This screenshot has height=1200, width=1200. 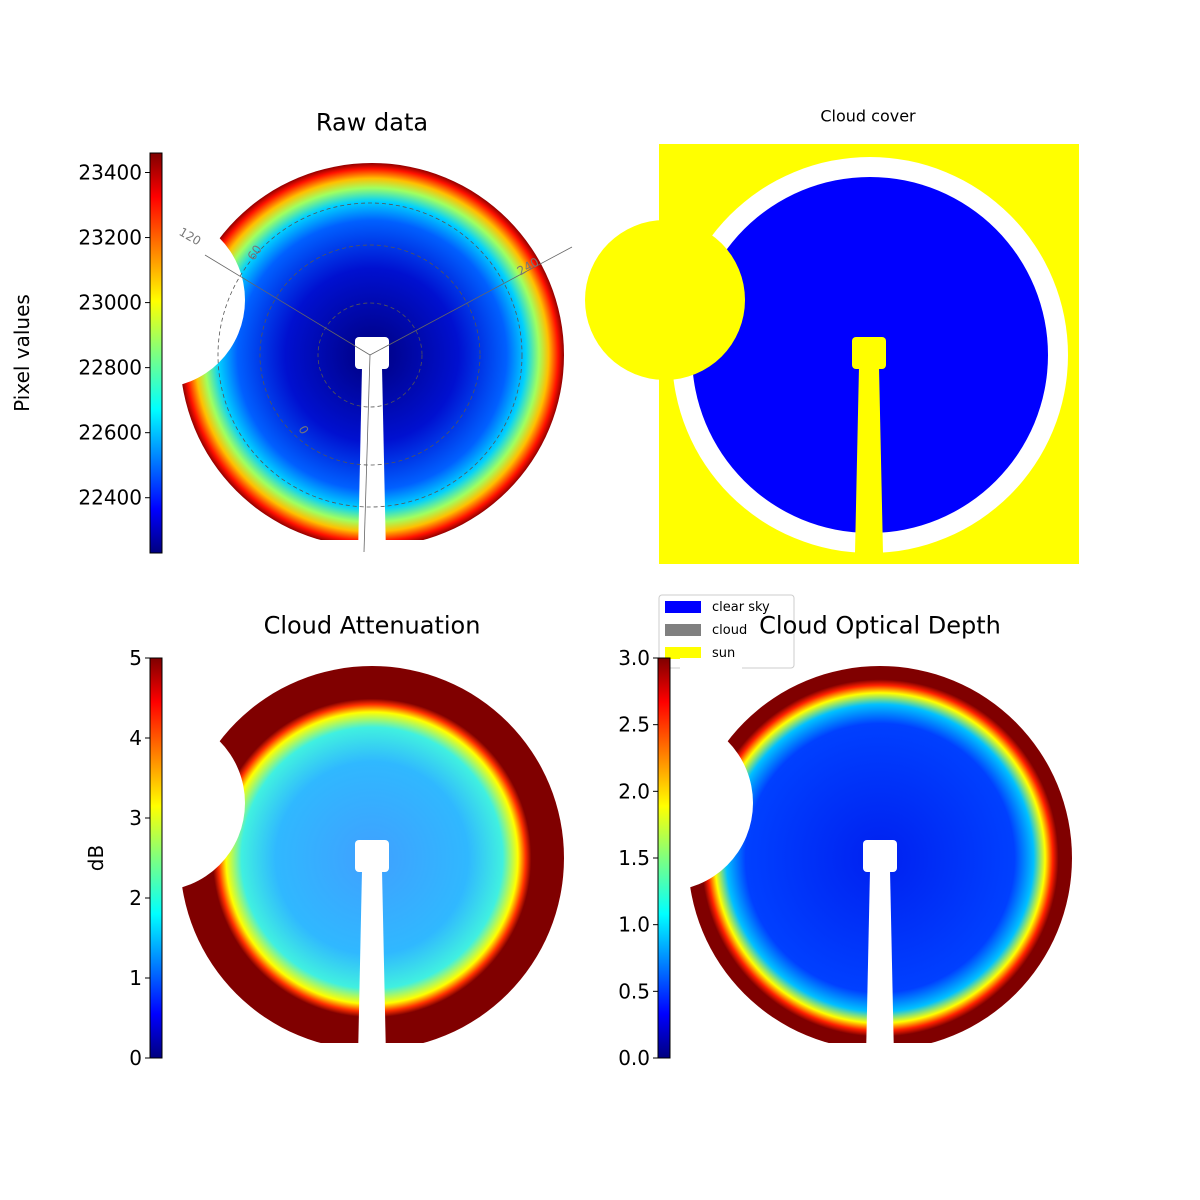 I want to click on legend-label: sun, so click(x=723, y=653).